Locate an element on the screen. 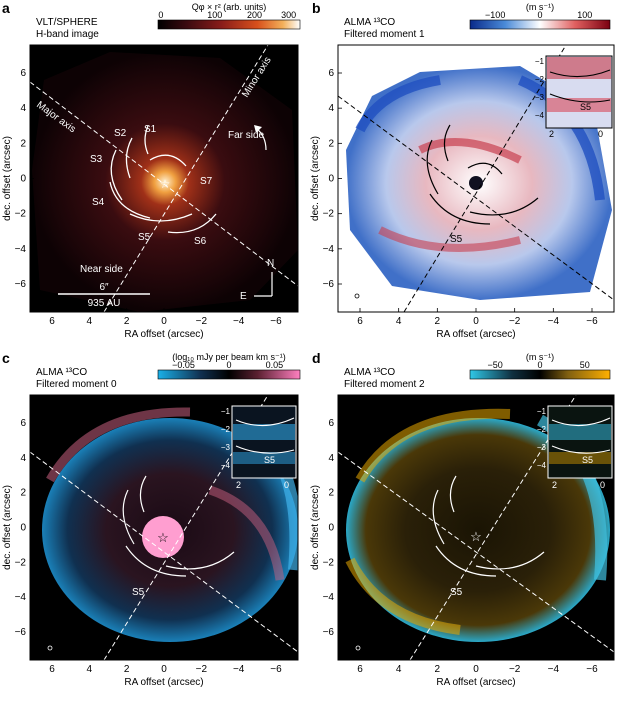 The width and height of the screenshot is (620, 704). panel-d-inset-ytick-0: −1 is located at coordinates (542, 411).